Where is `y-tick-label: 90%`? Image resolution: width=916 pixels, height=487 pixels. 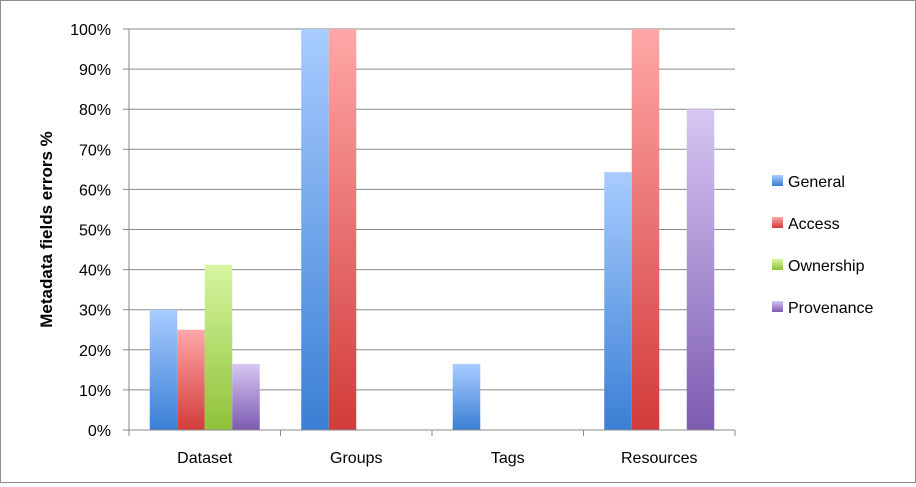 y-tick-label: 90% is located at coordinates (95, 70).